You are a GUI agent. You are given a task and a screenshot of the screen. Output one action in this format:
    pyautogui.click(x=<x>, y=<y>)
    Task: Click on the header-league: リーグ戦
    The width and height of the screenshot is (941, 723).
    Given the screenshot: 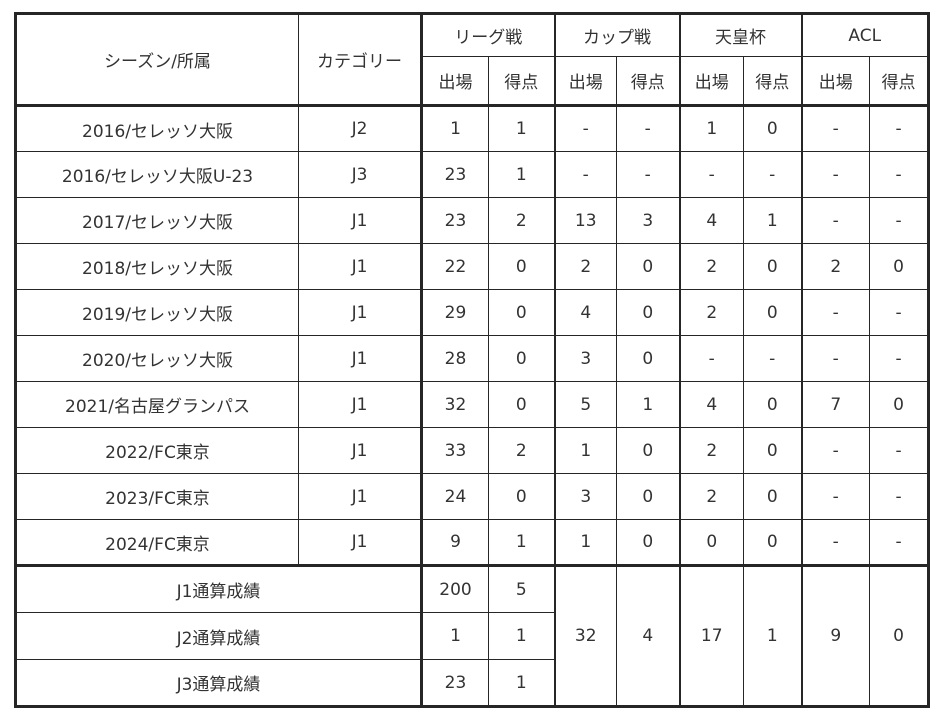 What is the action you would take?
    pyautogui.click(x=487, y=35)
    